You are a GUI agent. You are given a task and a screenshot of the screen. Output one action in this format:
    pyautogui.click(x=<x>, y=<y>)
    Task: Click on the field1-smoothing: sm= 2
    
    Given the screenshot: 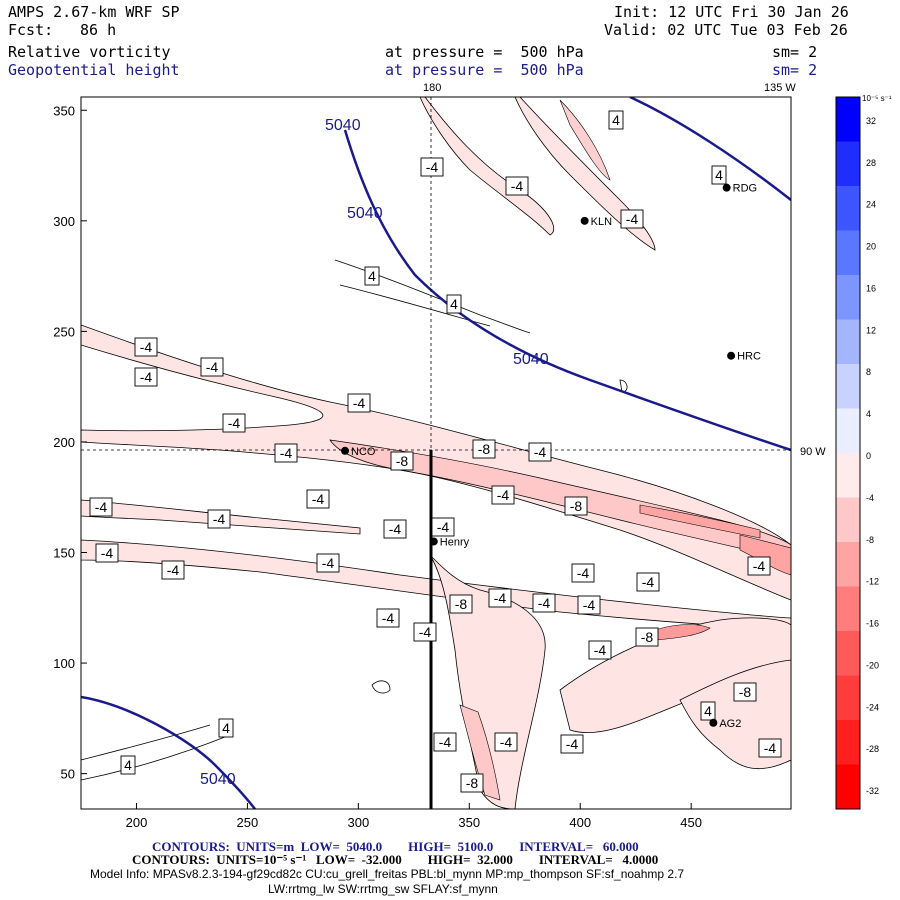 What is the action you would take?
    pyautogui.click(x=795, y=52)
    